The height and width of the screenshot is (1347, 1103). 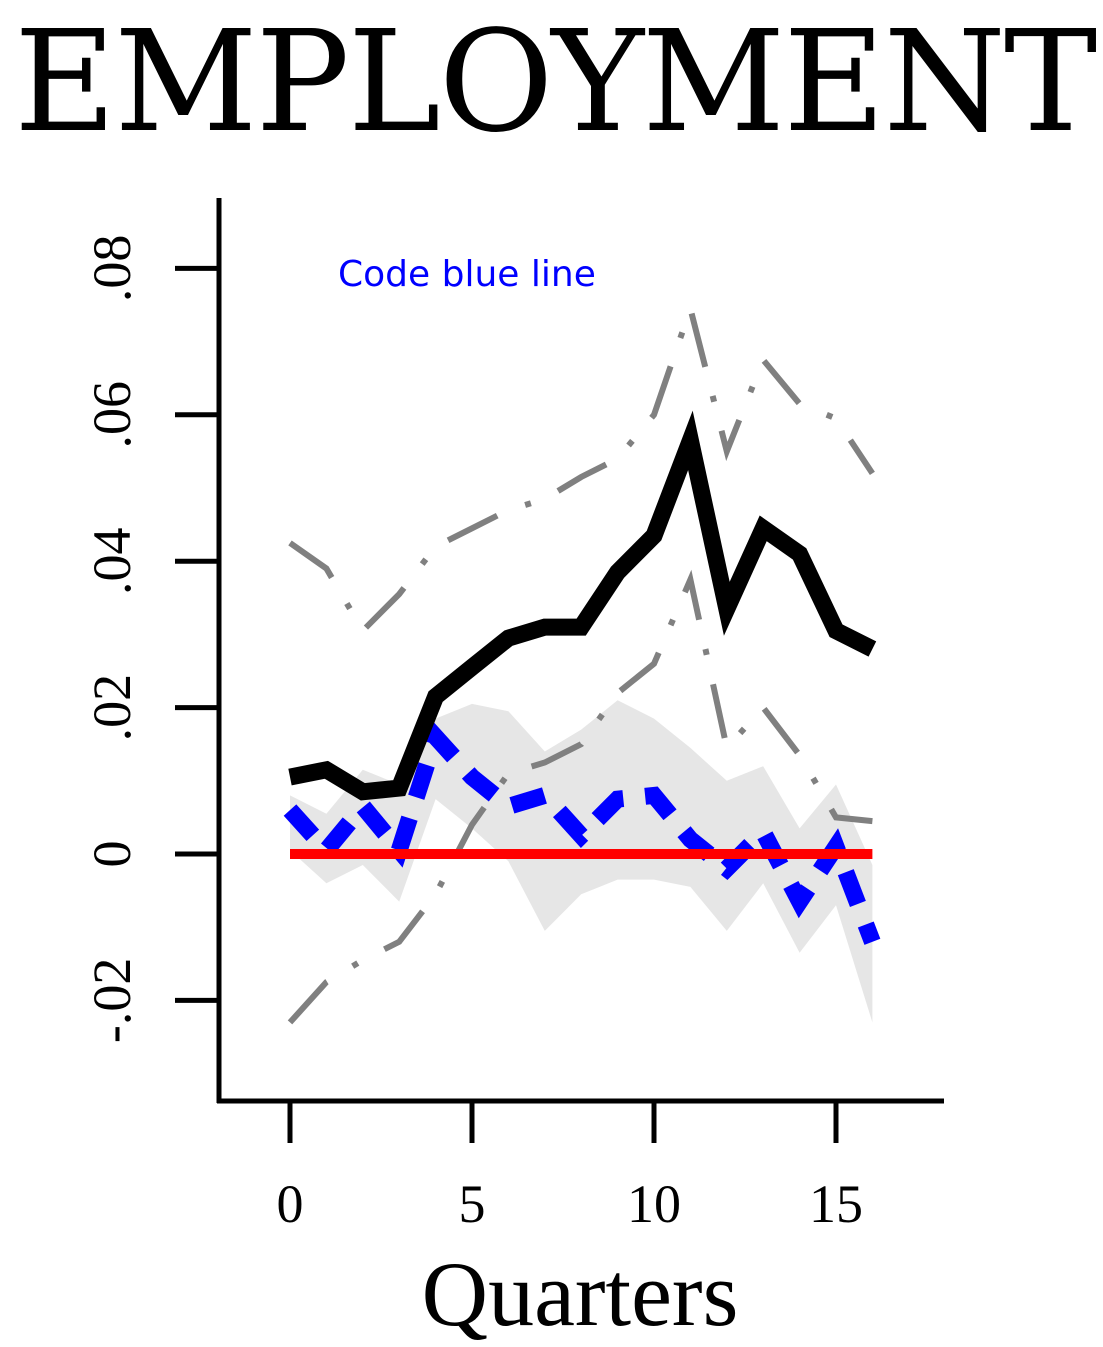 I want to click on chart-title: EMPLOYMENT, so click(x=555, y=83).